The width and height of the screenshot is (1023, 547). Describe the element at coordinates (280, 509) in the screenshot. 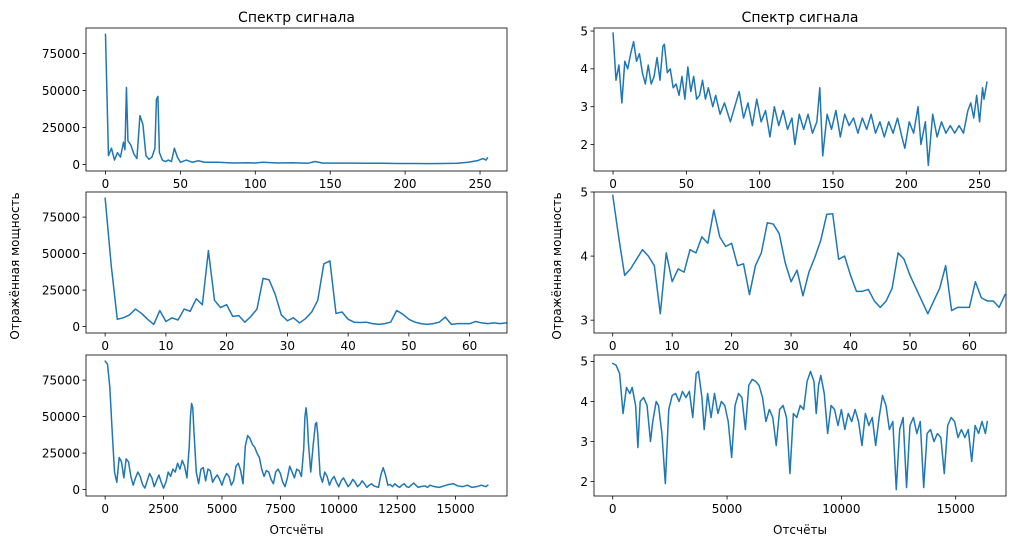

I see `x-tick-label: 7500` at that location.